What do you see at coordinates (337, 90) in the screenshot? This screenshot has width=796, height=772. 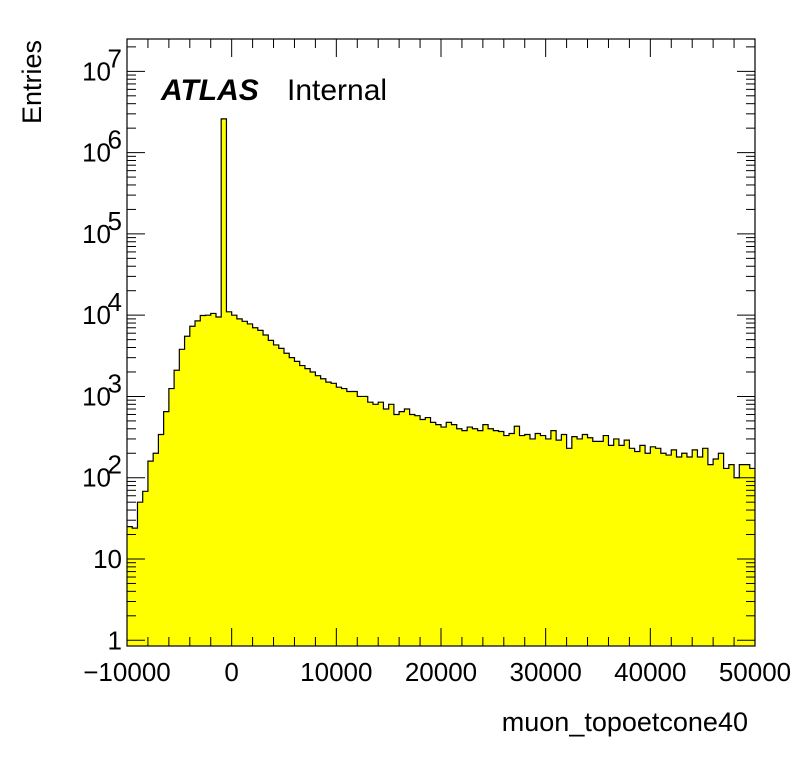 I see `internal-label: Internal` at bounding box center [337, 90].